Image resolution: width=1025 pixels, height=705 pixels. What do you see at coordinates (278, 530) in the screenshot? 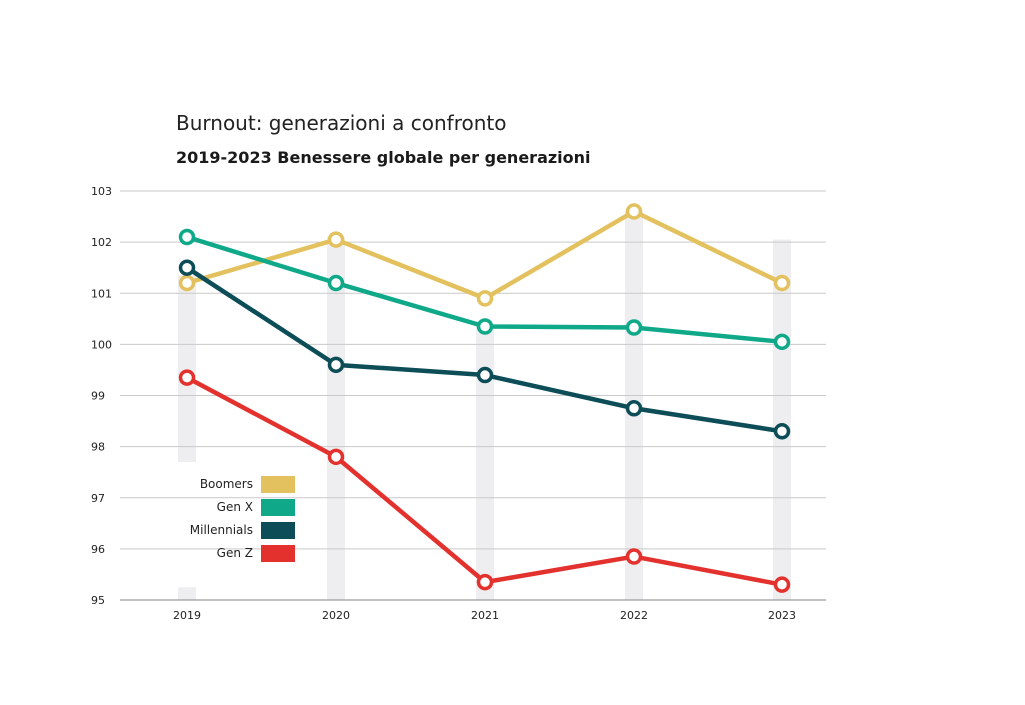
I see `legend-swatch-millennials` at bounding box center [278, 530].